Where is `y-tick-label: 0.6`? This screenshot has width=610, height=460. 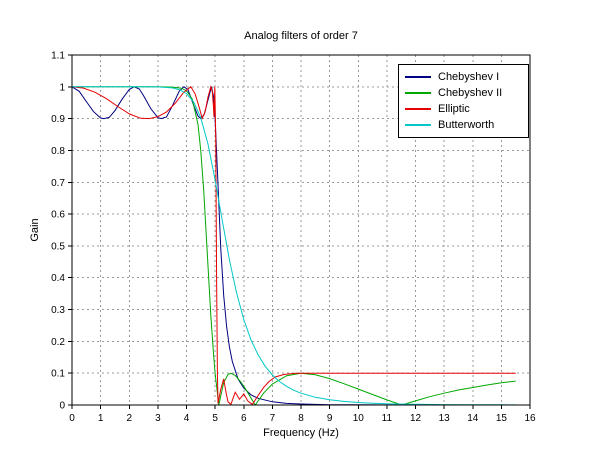
y-tick-label: 0.6 is located at coordinates (58, 215).